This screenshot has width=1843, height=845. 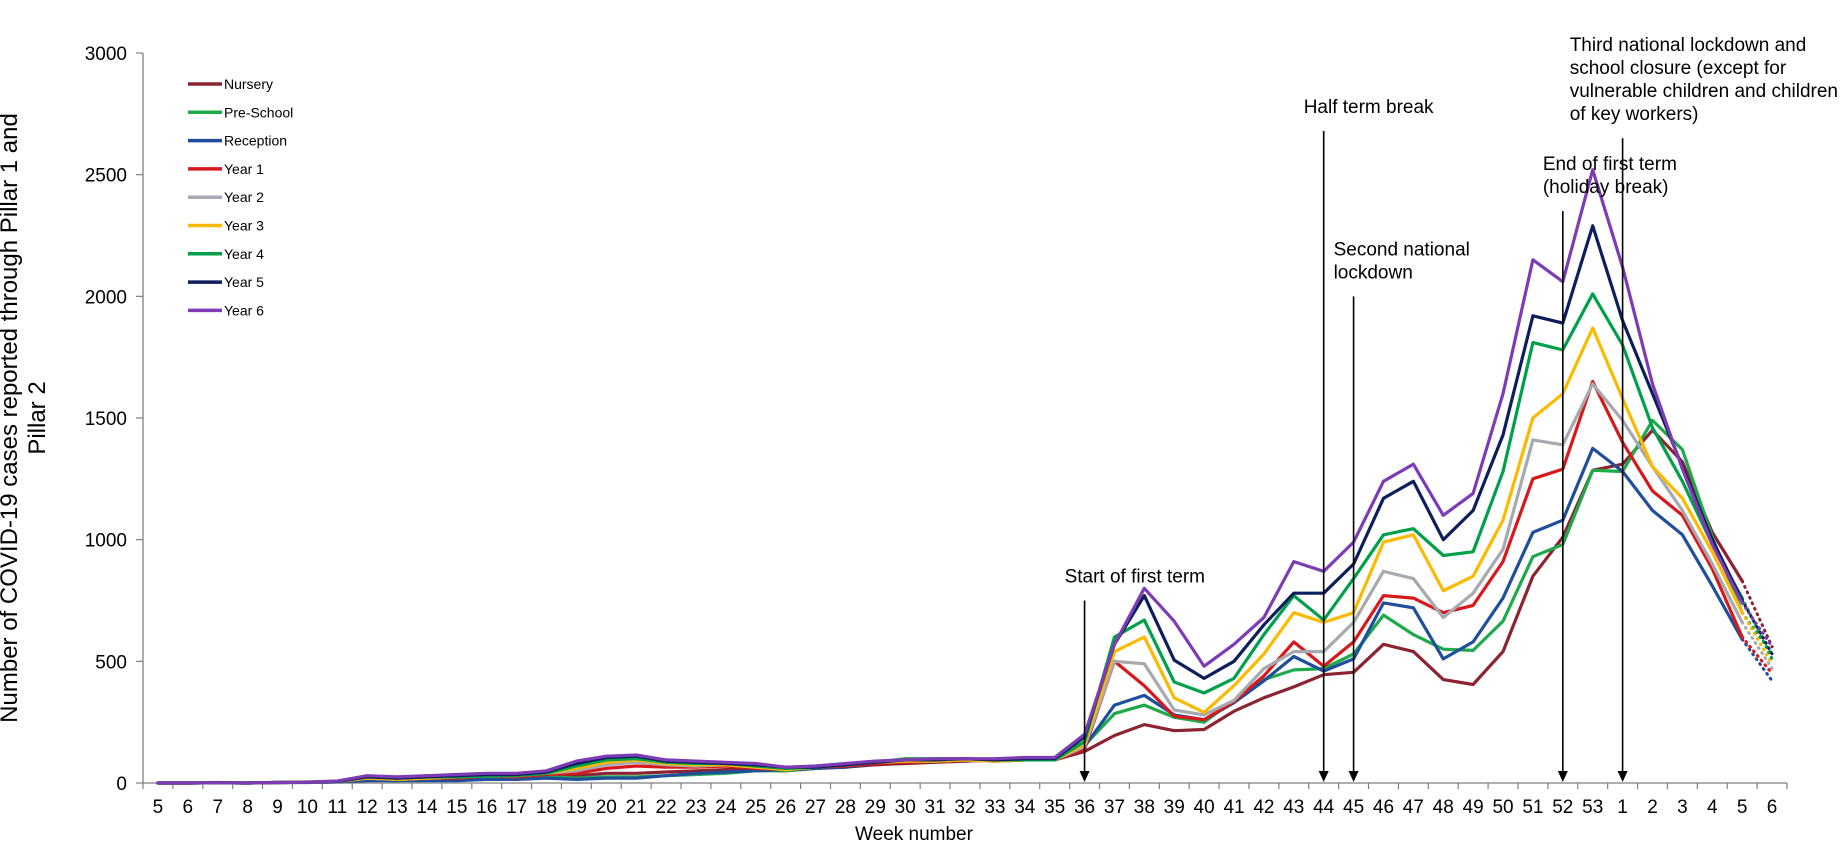 What do you see at coordinates (755, 807) in the screenshot?
I see `x-tick-label: 25` at bounding box center [755, 807].